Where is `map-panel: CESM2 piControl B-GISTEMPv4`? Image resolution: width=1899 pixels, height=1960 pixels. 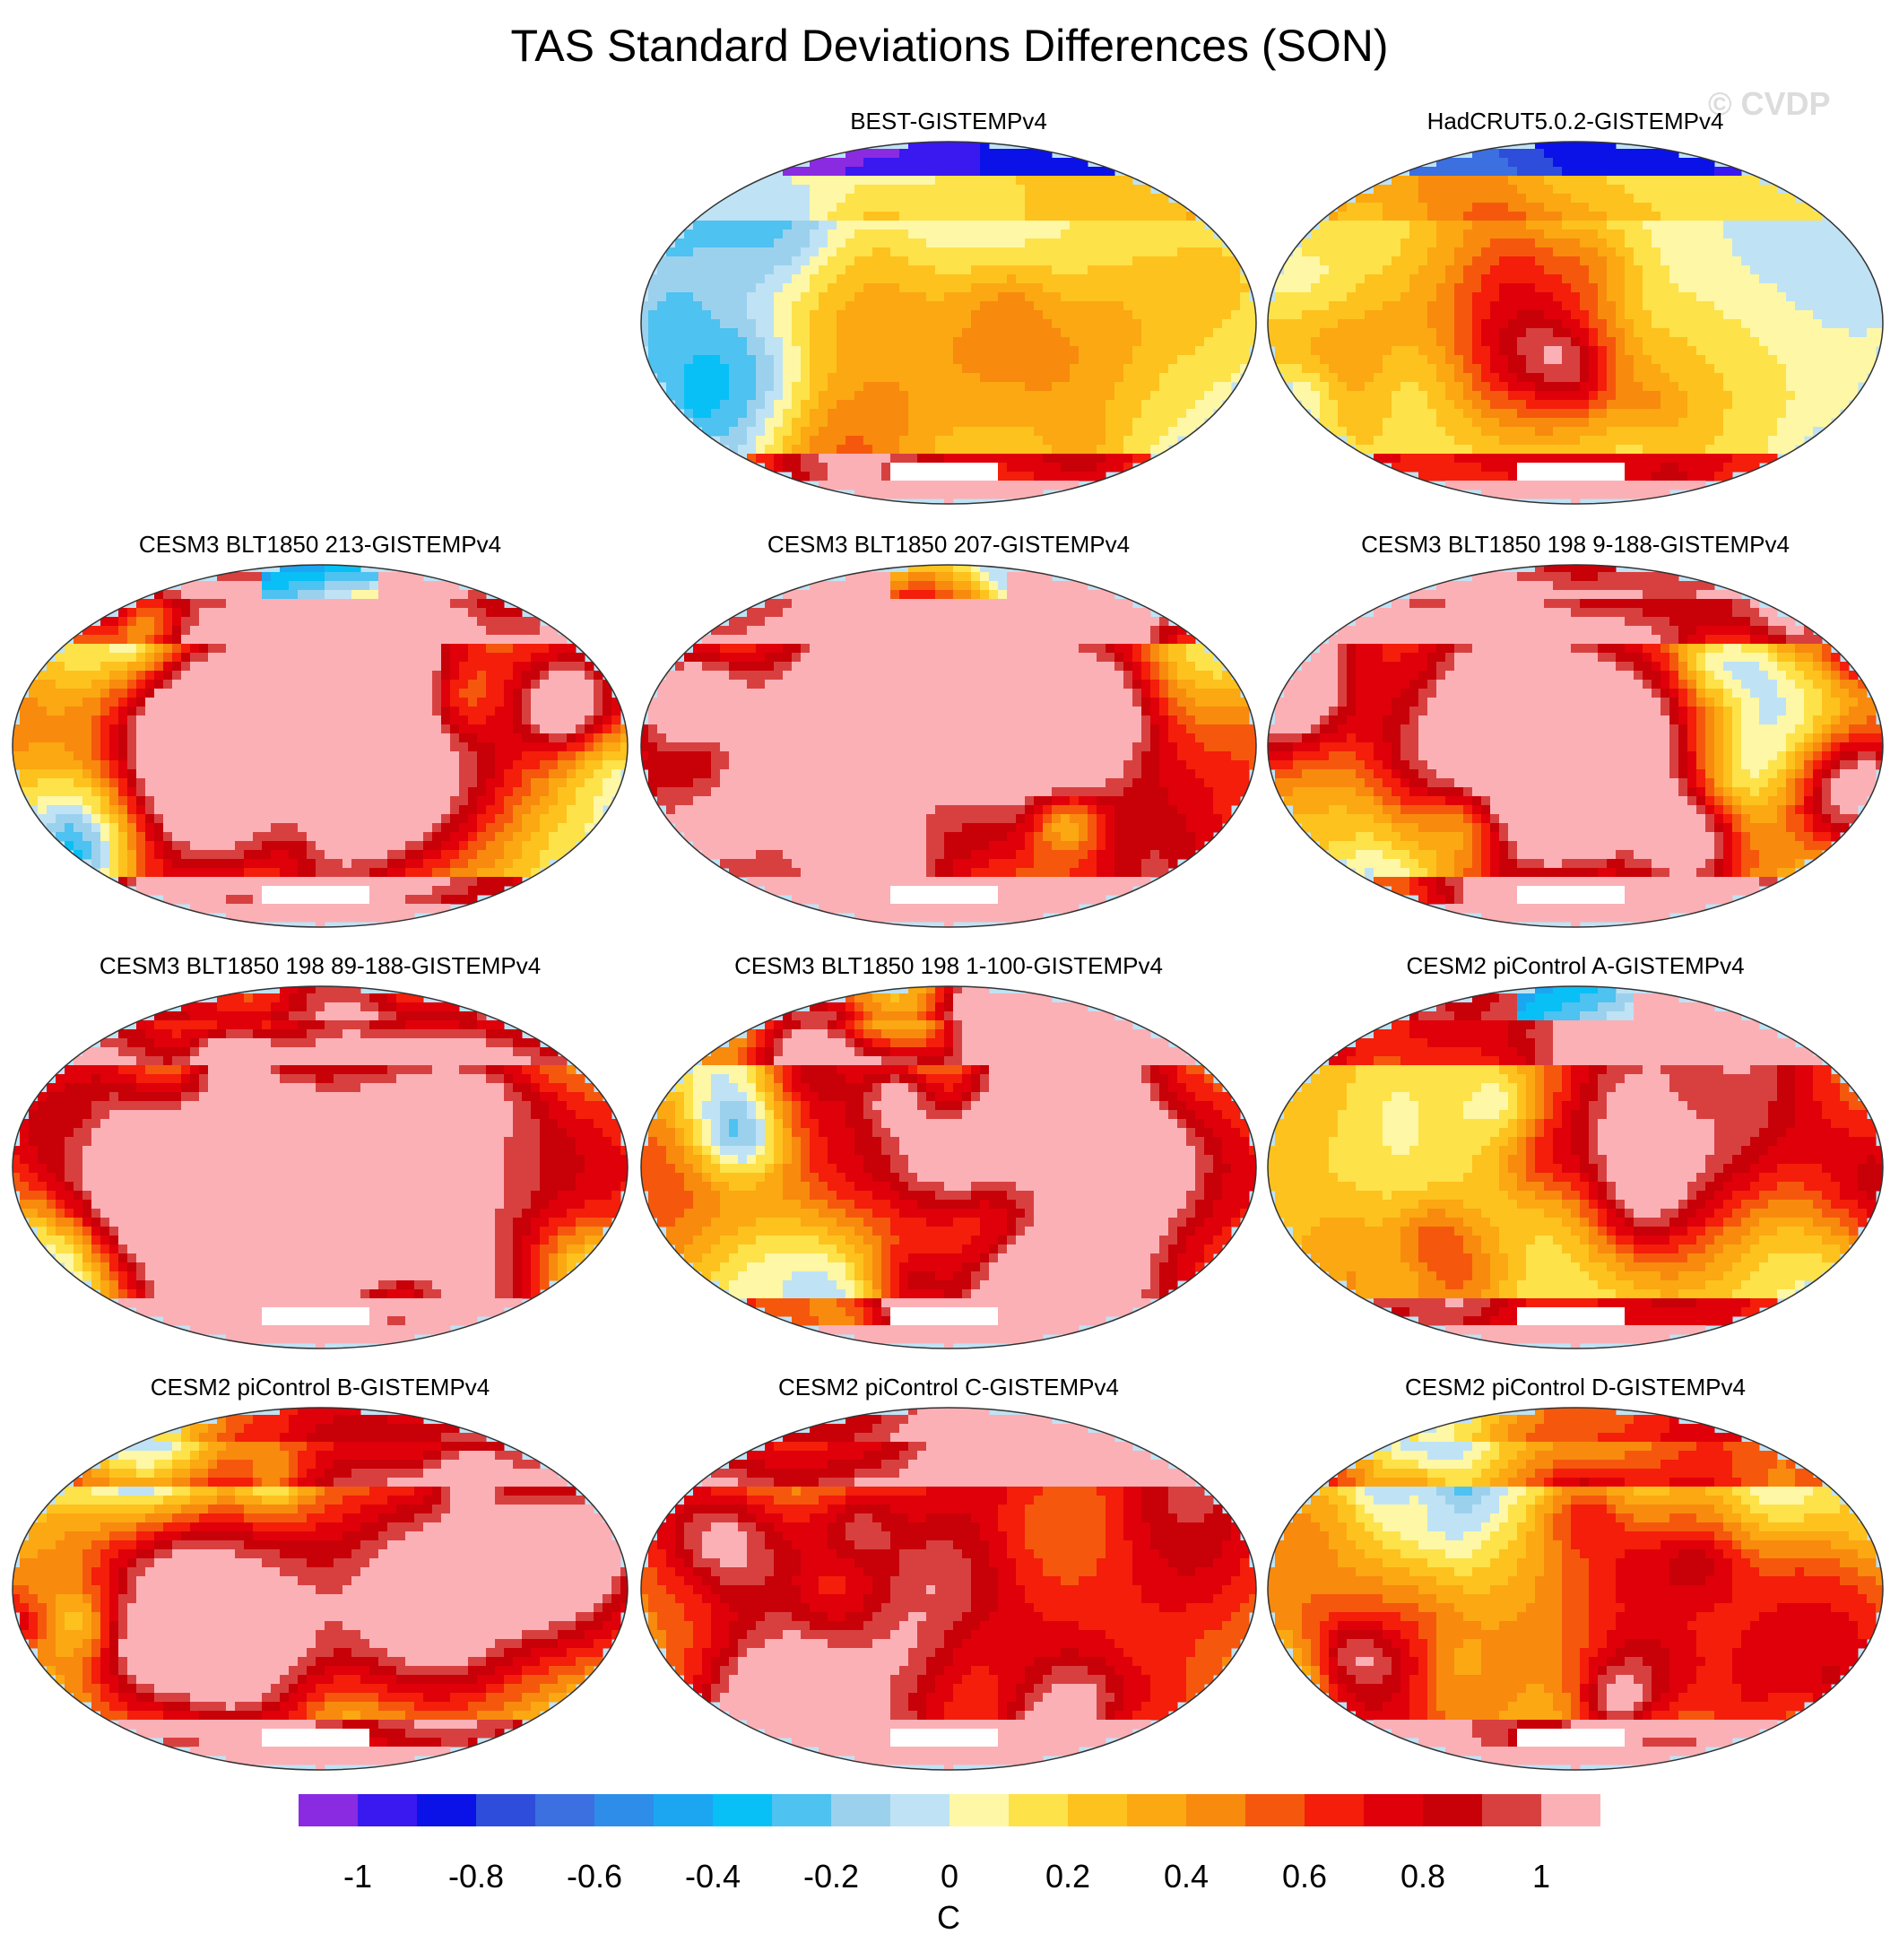 map-panel: CESM2 piControl B-GISTEMPv4 is located at coordinates (320, 1574).